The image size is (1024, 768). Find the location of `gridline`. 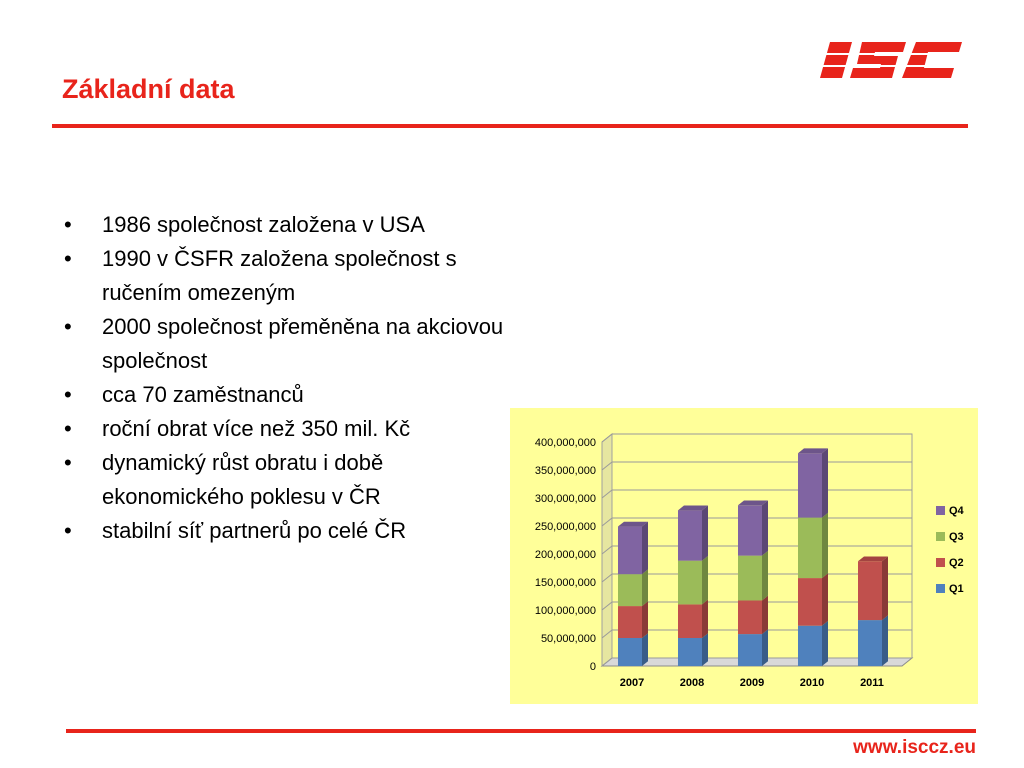

gridline is located at coordinates (756, 438).